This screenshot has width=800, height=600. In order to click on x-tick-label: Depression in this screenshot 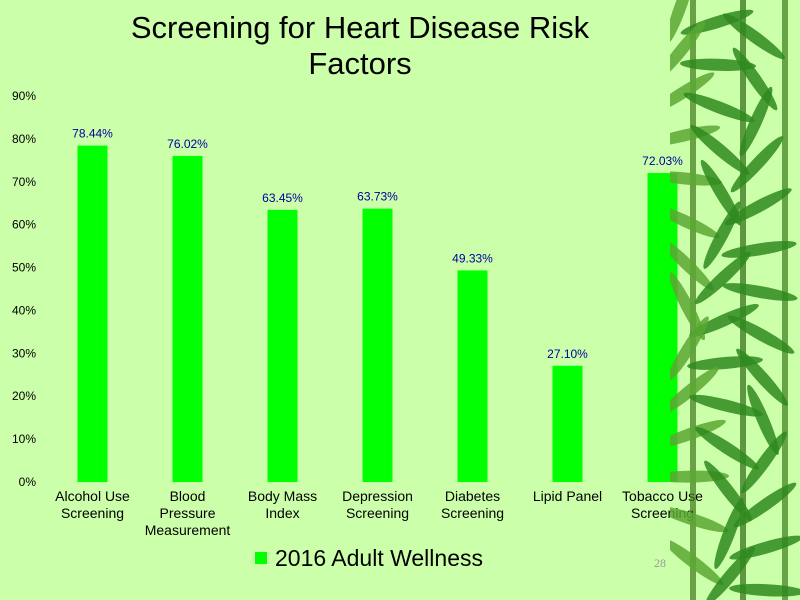, I will do `click(377, 496)`.